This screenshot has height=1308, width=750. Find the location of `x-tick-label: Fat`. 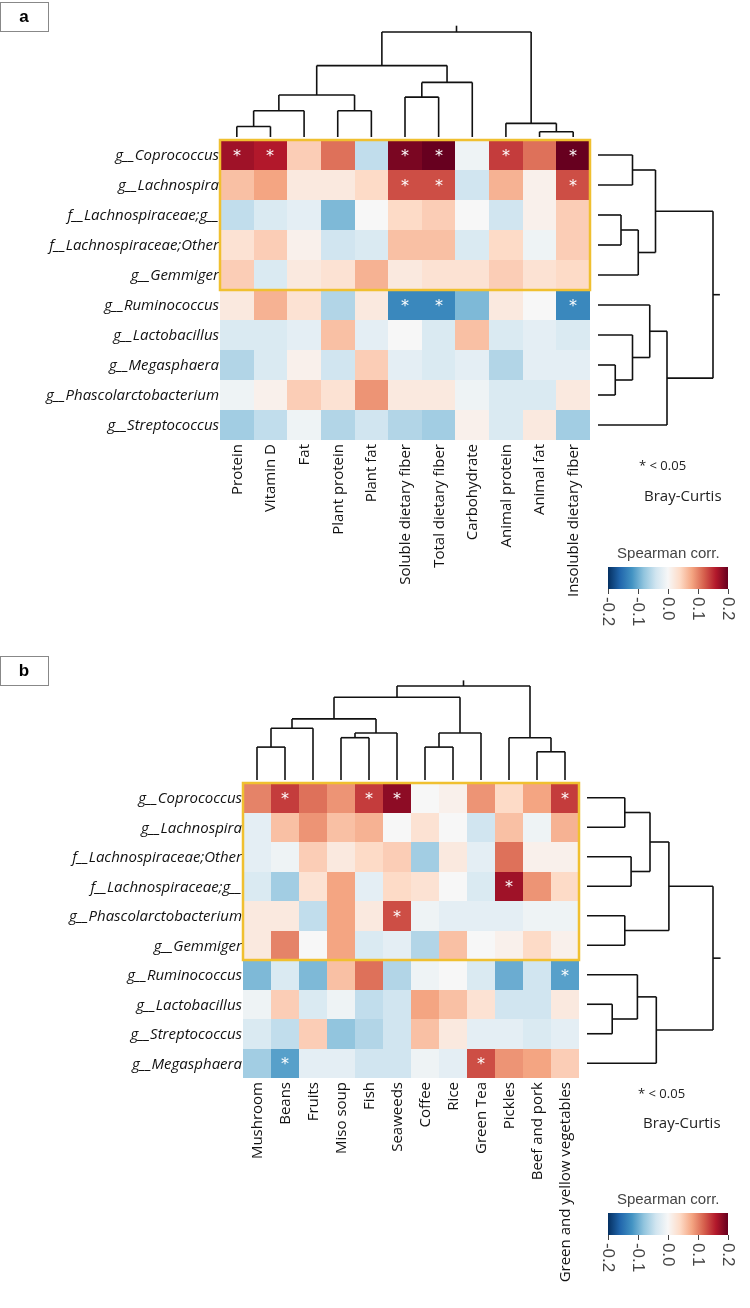

x-tick-label: Fat is located at coordinates (302, 455).